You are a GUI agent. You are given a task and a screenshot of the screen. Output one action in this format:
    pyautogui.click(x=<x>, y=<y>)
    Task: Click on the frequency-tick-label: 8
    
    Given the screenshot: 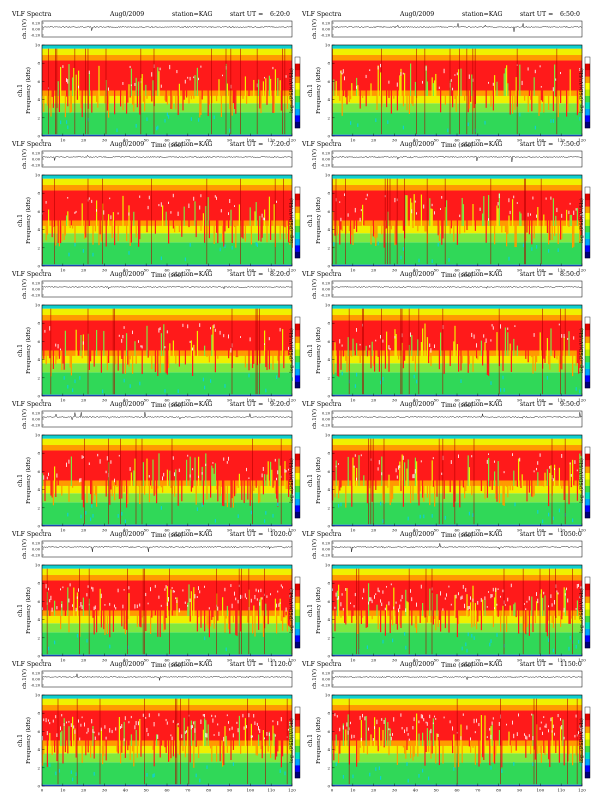 What is the action you would take?
    pyautogui.click(x=328, y=453)
    